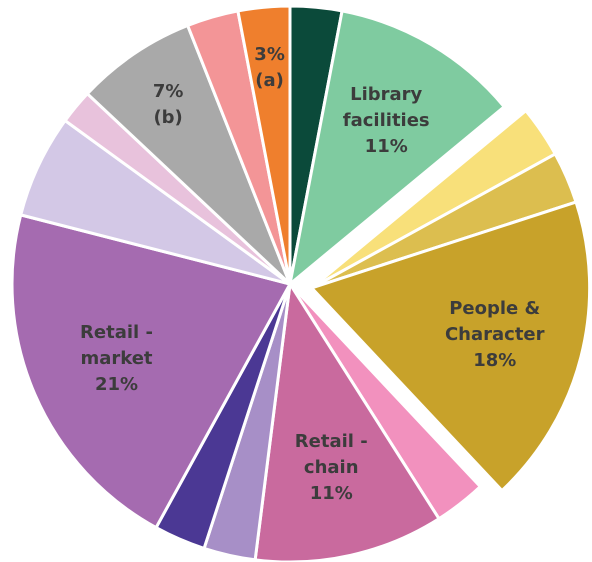 The image size is (592, 562). What do you see at coordinates (168, 91) in the screenshot?
I see `value-label: 7%` at bounding box center [168, 91].